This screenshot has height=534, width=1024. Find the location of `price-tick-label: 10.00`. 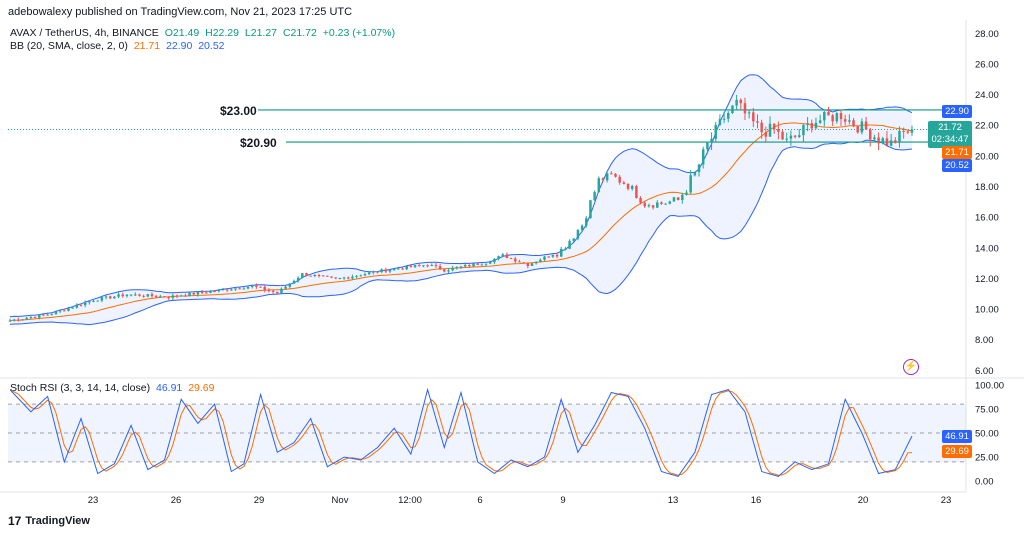

price-tick-label: 10.00 is located at coordinates (987, 310).